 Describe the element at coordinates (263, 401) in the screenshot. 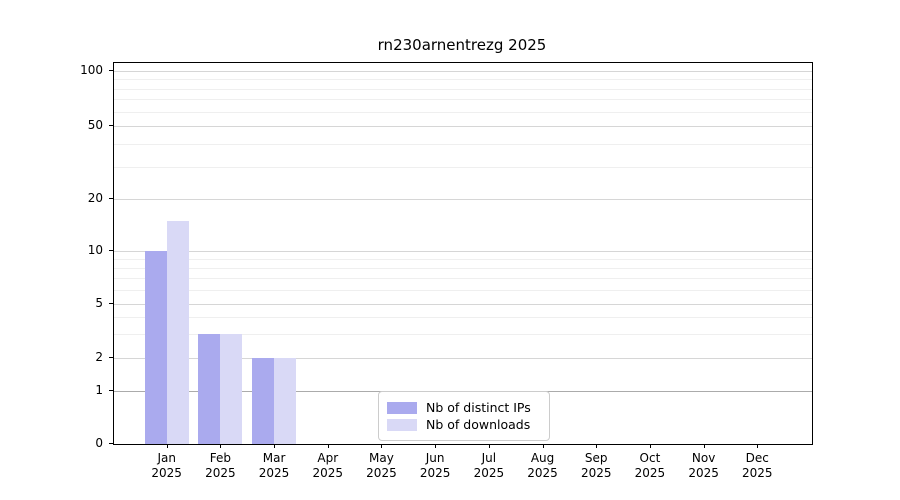

I see `bar-distinct-ips-mar` at that location.